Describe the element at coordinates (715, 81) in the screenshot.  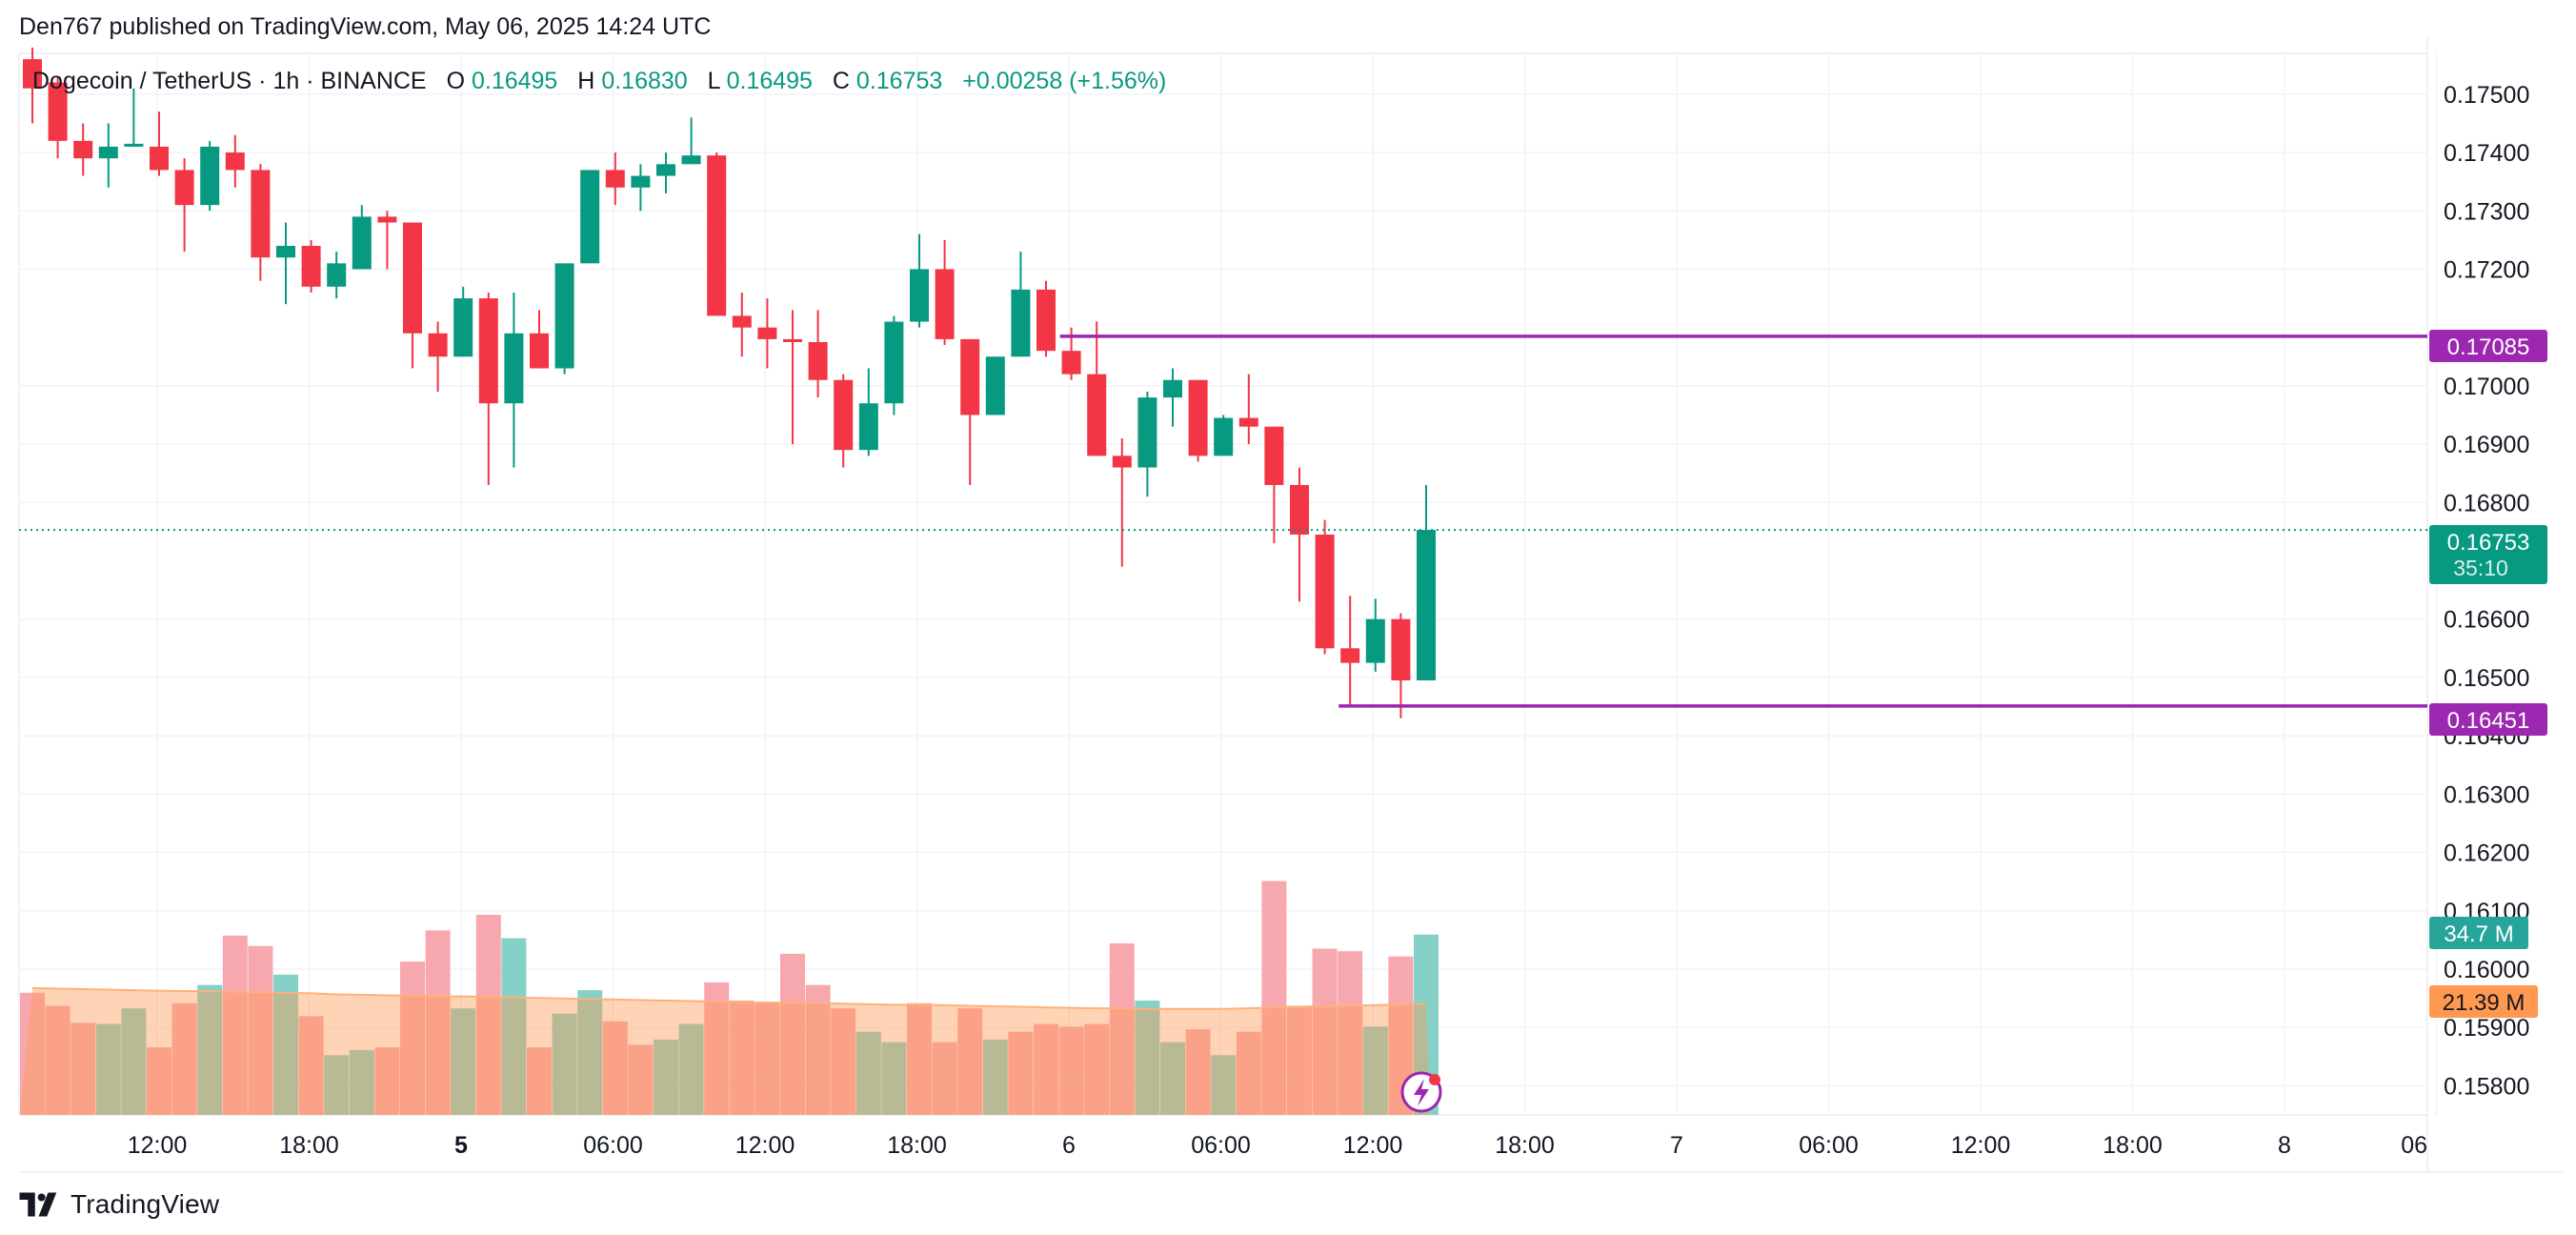
I see `legend-low-label: L` at that location.